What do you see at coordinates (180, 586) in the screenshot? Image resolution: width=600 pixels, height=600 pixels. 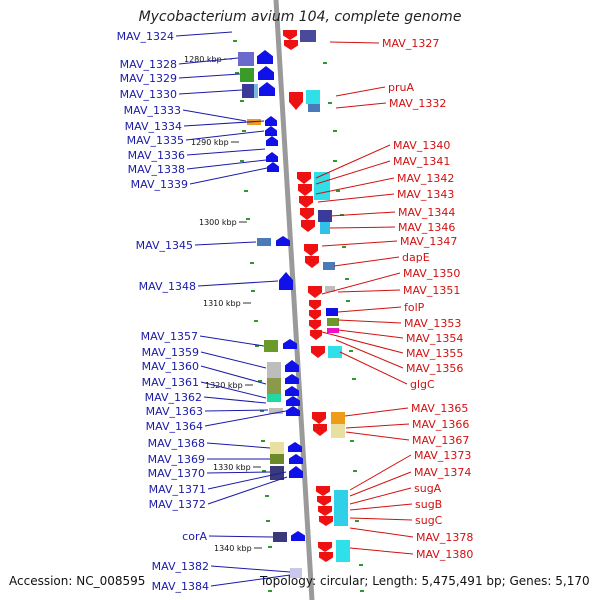 I see `left-gene-label: MAV_1384` at bounding box center [180, 586].